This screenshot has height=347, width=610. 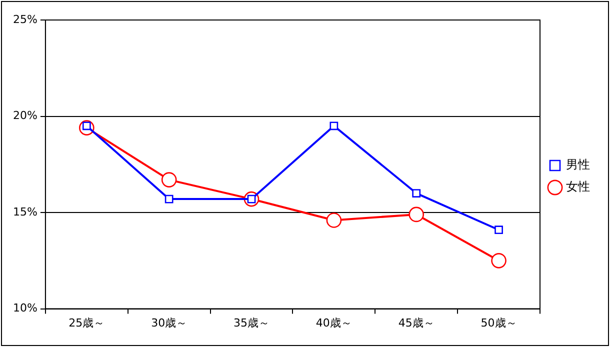 I want to click on x-tick-label: 45歳～, so click(x=416, y=323).